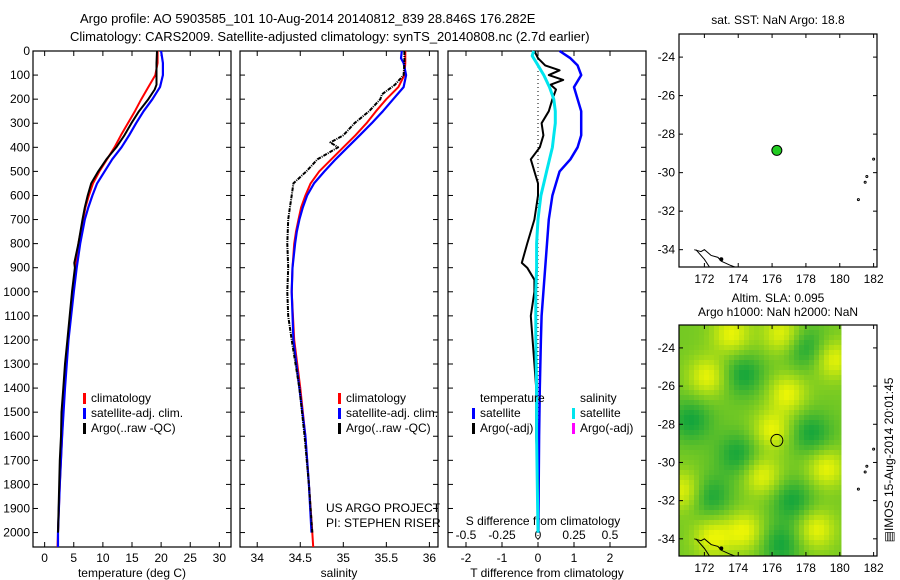 This screenshot has height=580, width=900. I want to click on y-tick-label: 1400, so click(16, 388).